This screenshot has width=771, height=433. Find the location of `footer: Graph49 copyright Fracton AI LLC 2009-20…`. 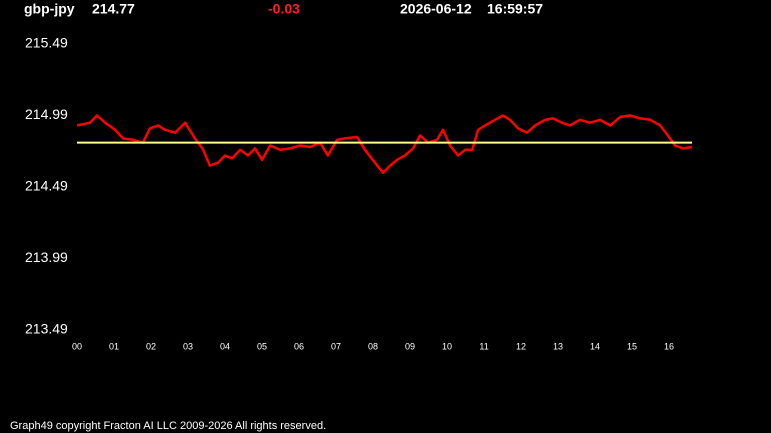

footer: Graph49 copyright Fracton AI LLC 2009-20… is located at coordinates (168, 426).